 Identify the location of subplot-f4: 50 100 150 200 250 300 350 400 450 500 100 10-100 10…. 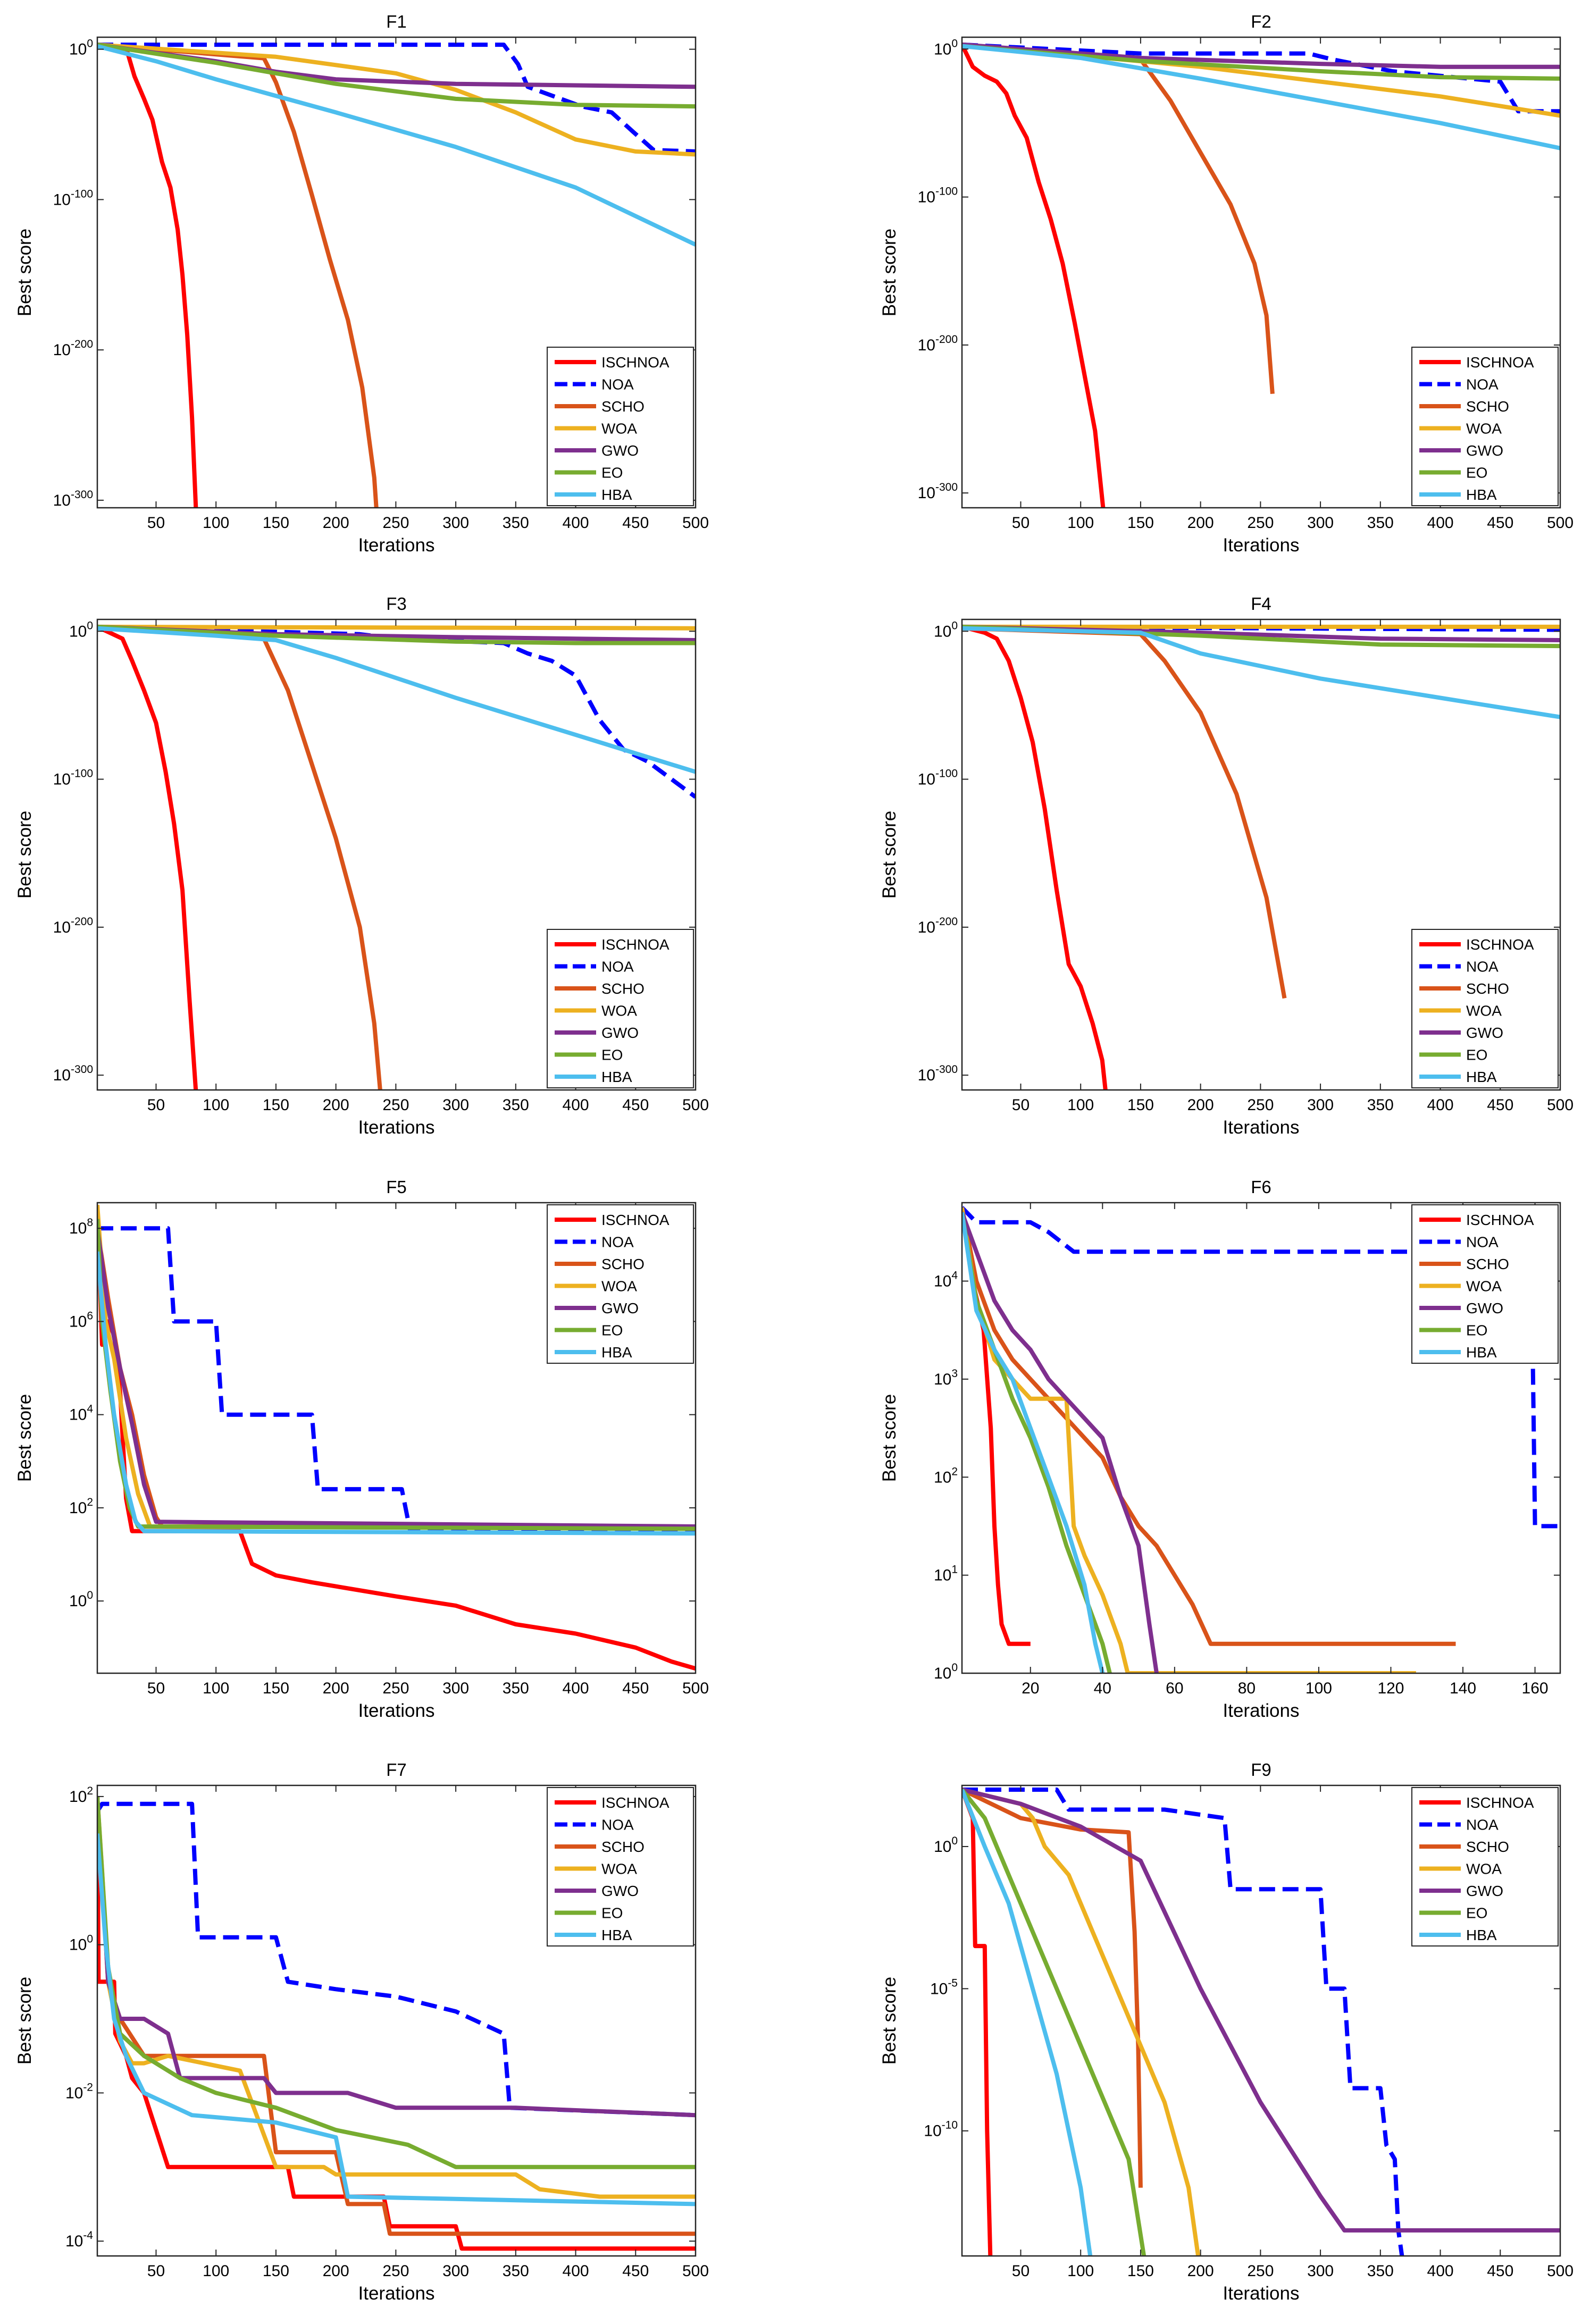
(1226, 866).